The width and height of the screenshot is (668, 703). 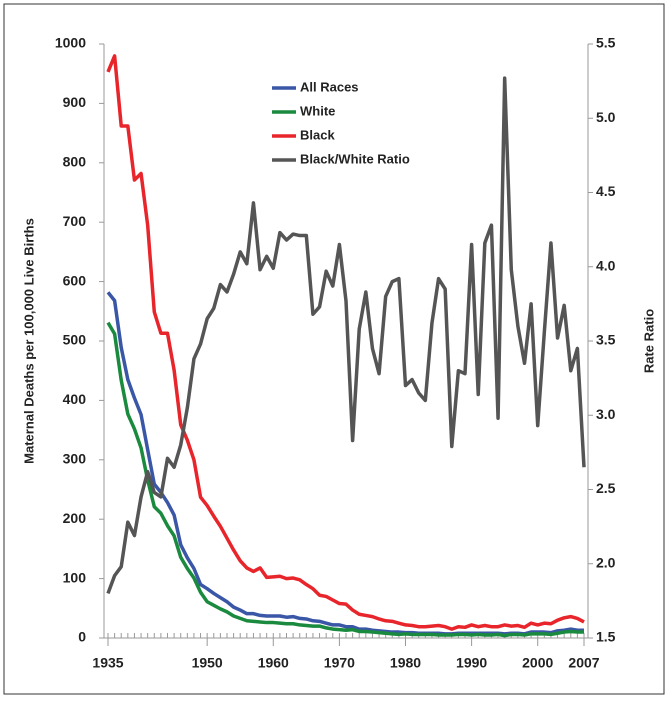 What do you see at coordinates (317, 110) in the screenshot?
I see `legend-label: White` at bounding box center [317, 110].